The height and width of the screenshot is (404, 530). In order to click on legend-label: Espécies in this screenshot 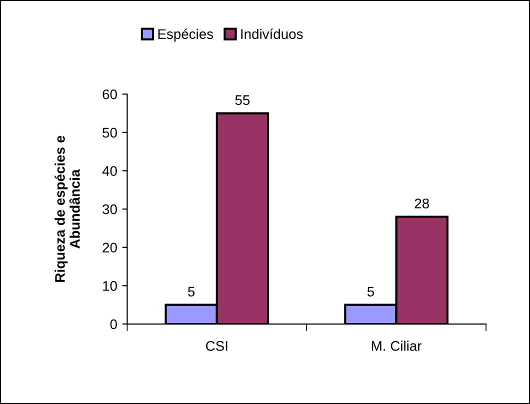, I will do `click(186, 35)`.